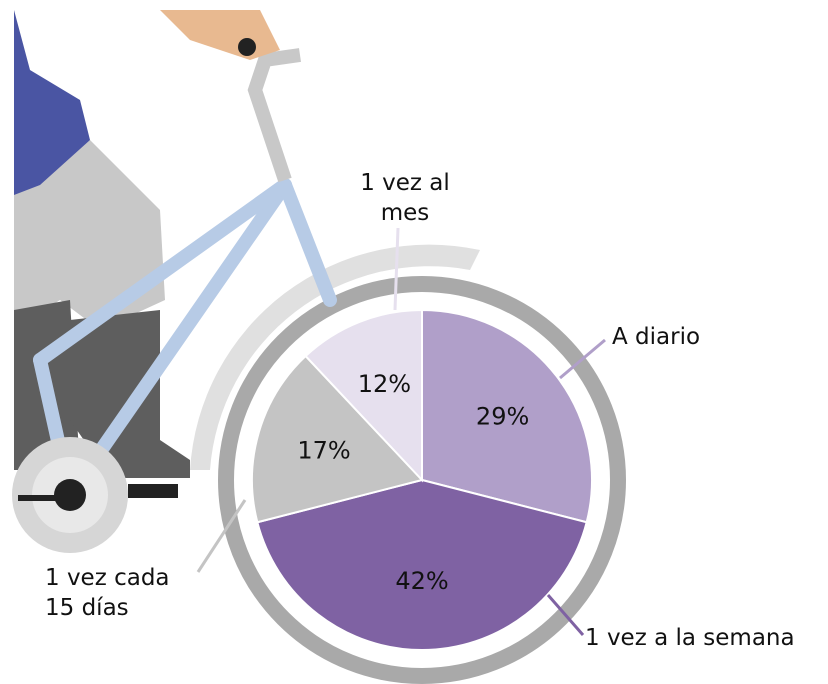 This screenshot has width=828, height=684. I want to click on grip, so click(247, 47).